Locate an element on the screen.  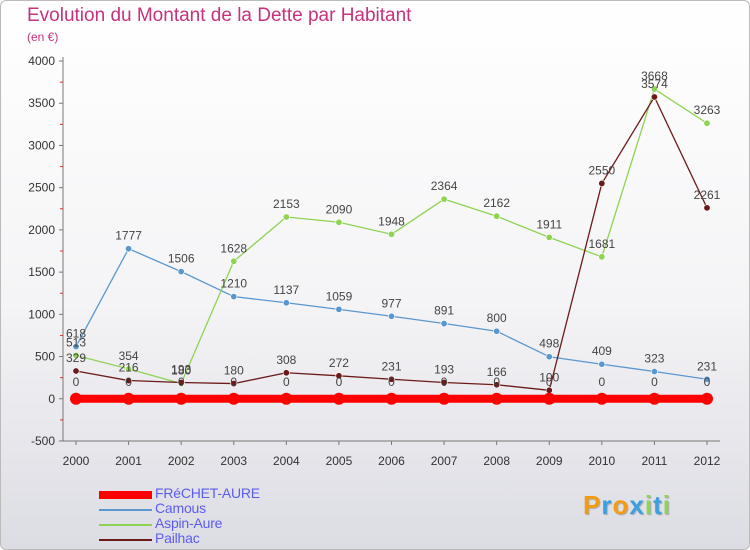
data-label: 3668 is located at coordinates (654, 76).